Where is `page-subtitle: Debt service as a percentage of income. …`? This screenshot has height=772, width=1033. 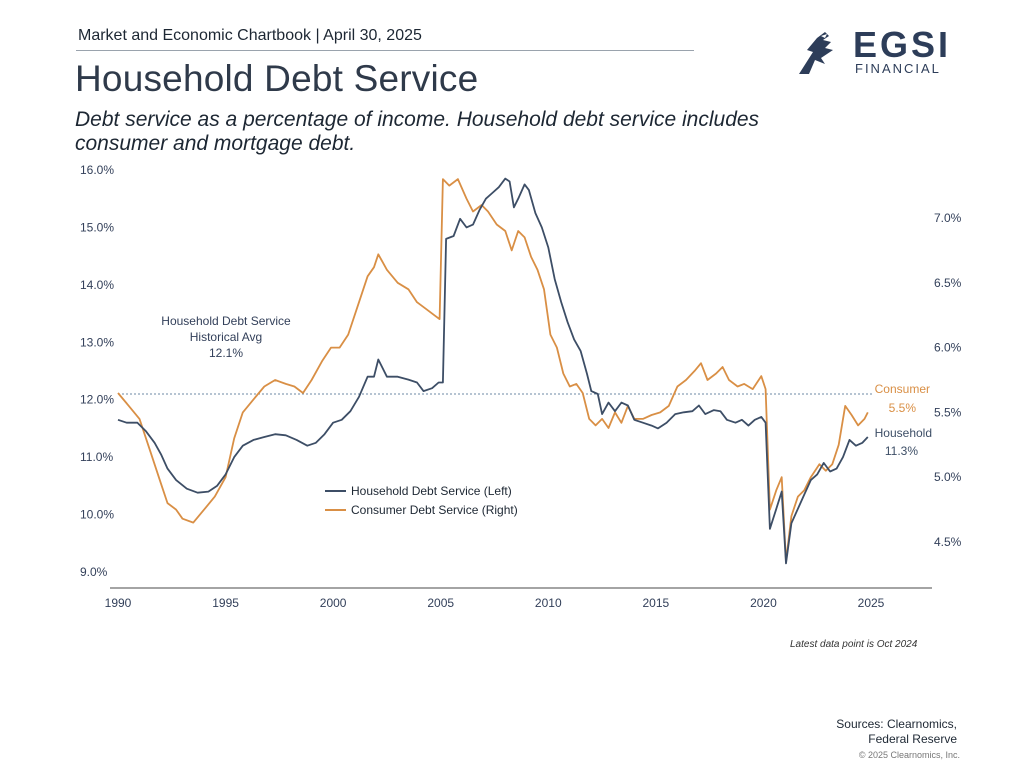 page-subtitle: Debt service as a percentage of income. … is located at coordinates (417, 131).